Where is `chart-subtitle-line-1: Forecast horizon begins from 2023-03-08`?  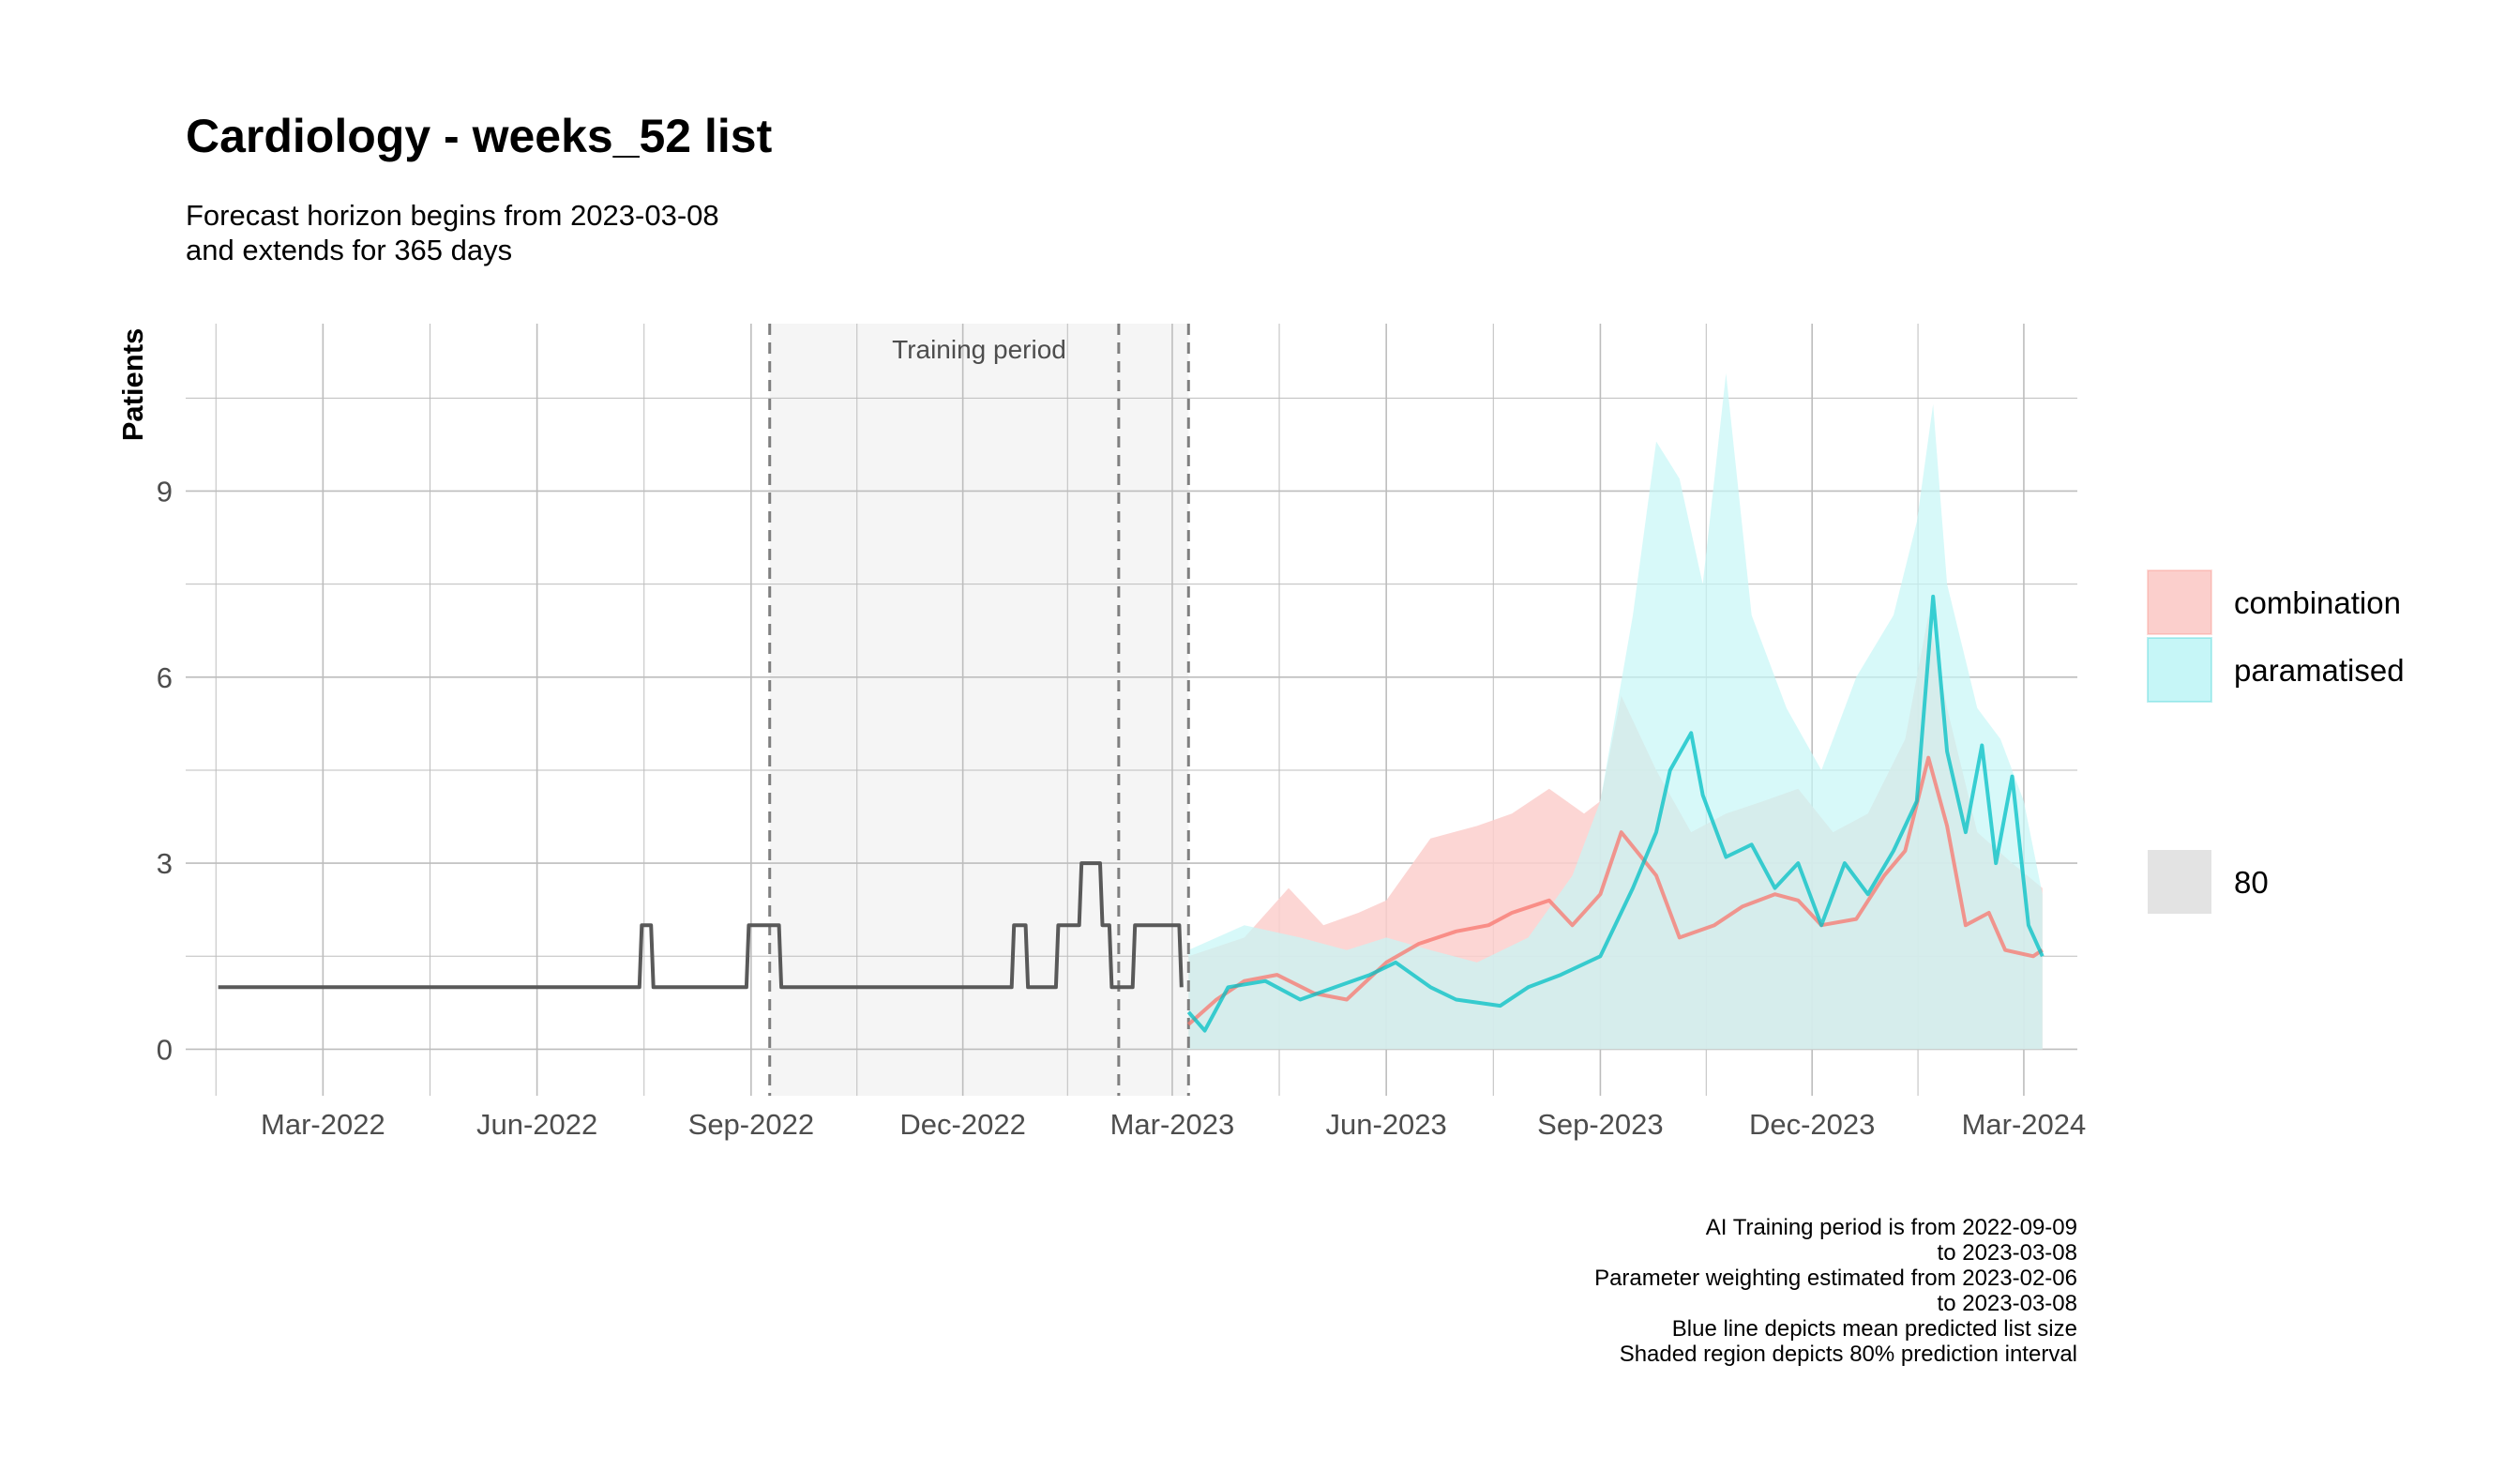
chart-subtitle-line-1: Forecast horizon begins from 2023-03-08 is located at coordinates (452, 215).